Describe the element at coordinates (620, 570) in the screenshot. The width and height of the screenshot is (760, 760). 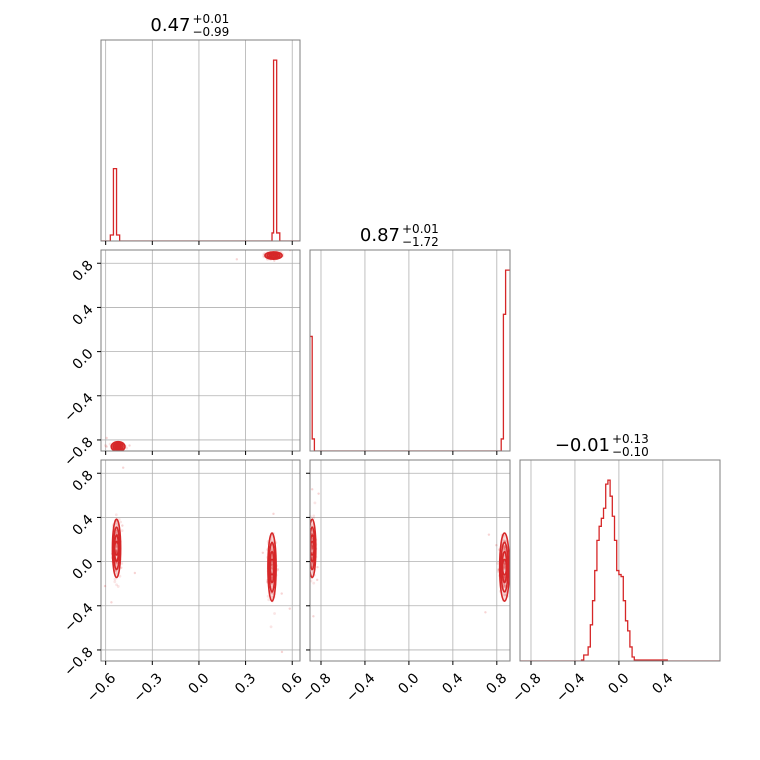
I see `histogram-line` at that location.